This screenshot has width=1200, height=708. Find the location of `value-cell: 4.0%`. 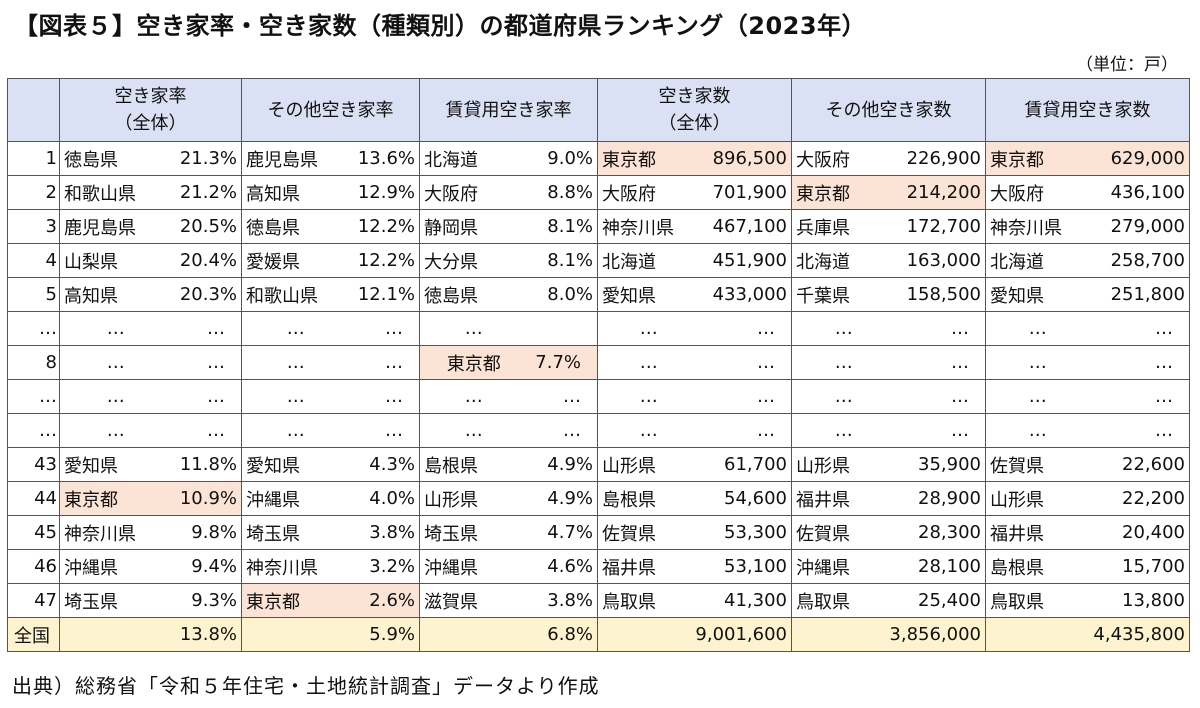

value-cell: 4.0% is located at coordinates (384, 498).